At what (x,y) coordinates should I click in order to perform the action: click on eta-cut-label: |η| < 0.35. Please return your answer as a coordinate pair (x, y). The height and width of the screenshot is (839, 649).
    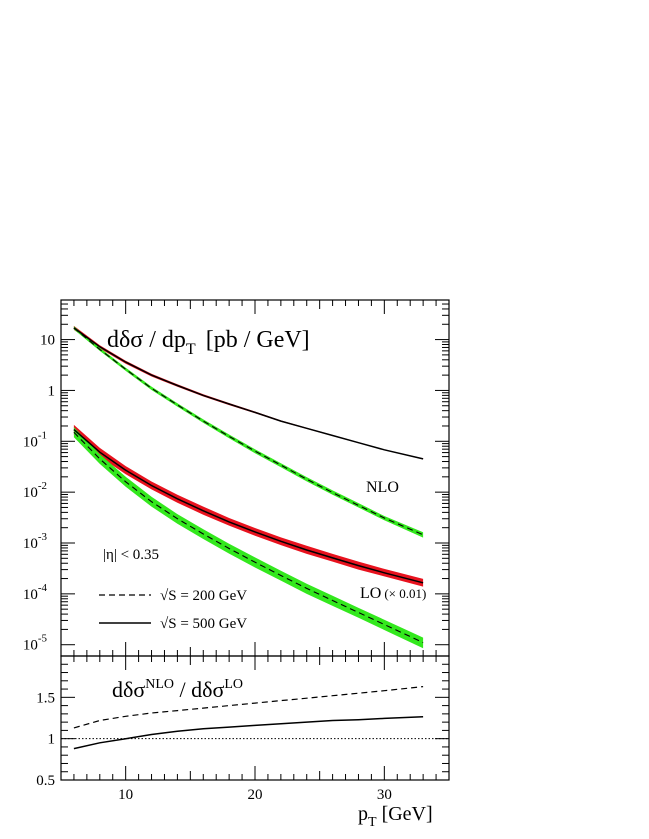
    Looking at the image, I should click on (131, 555).